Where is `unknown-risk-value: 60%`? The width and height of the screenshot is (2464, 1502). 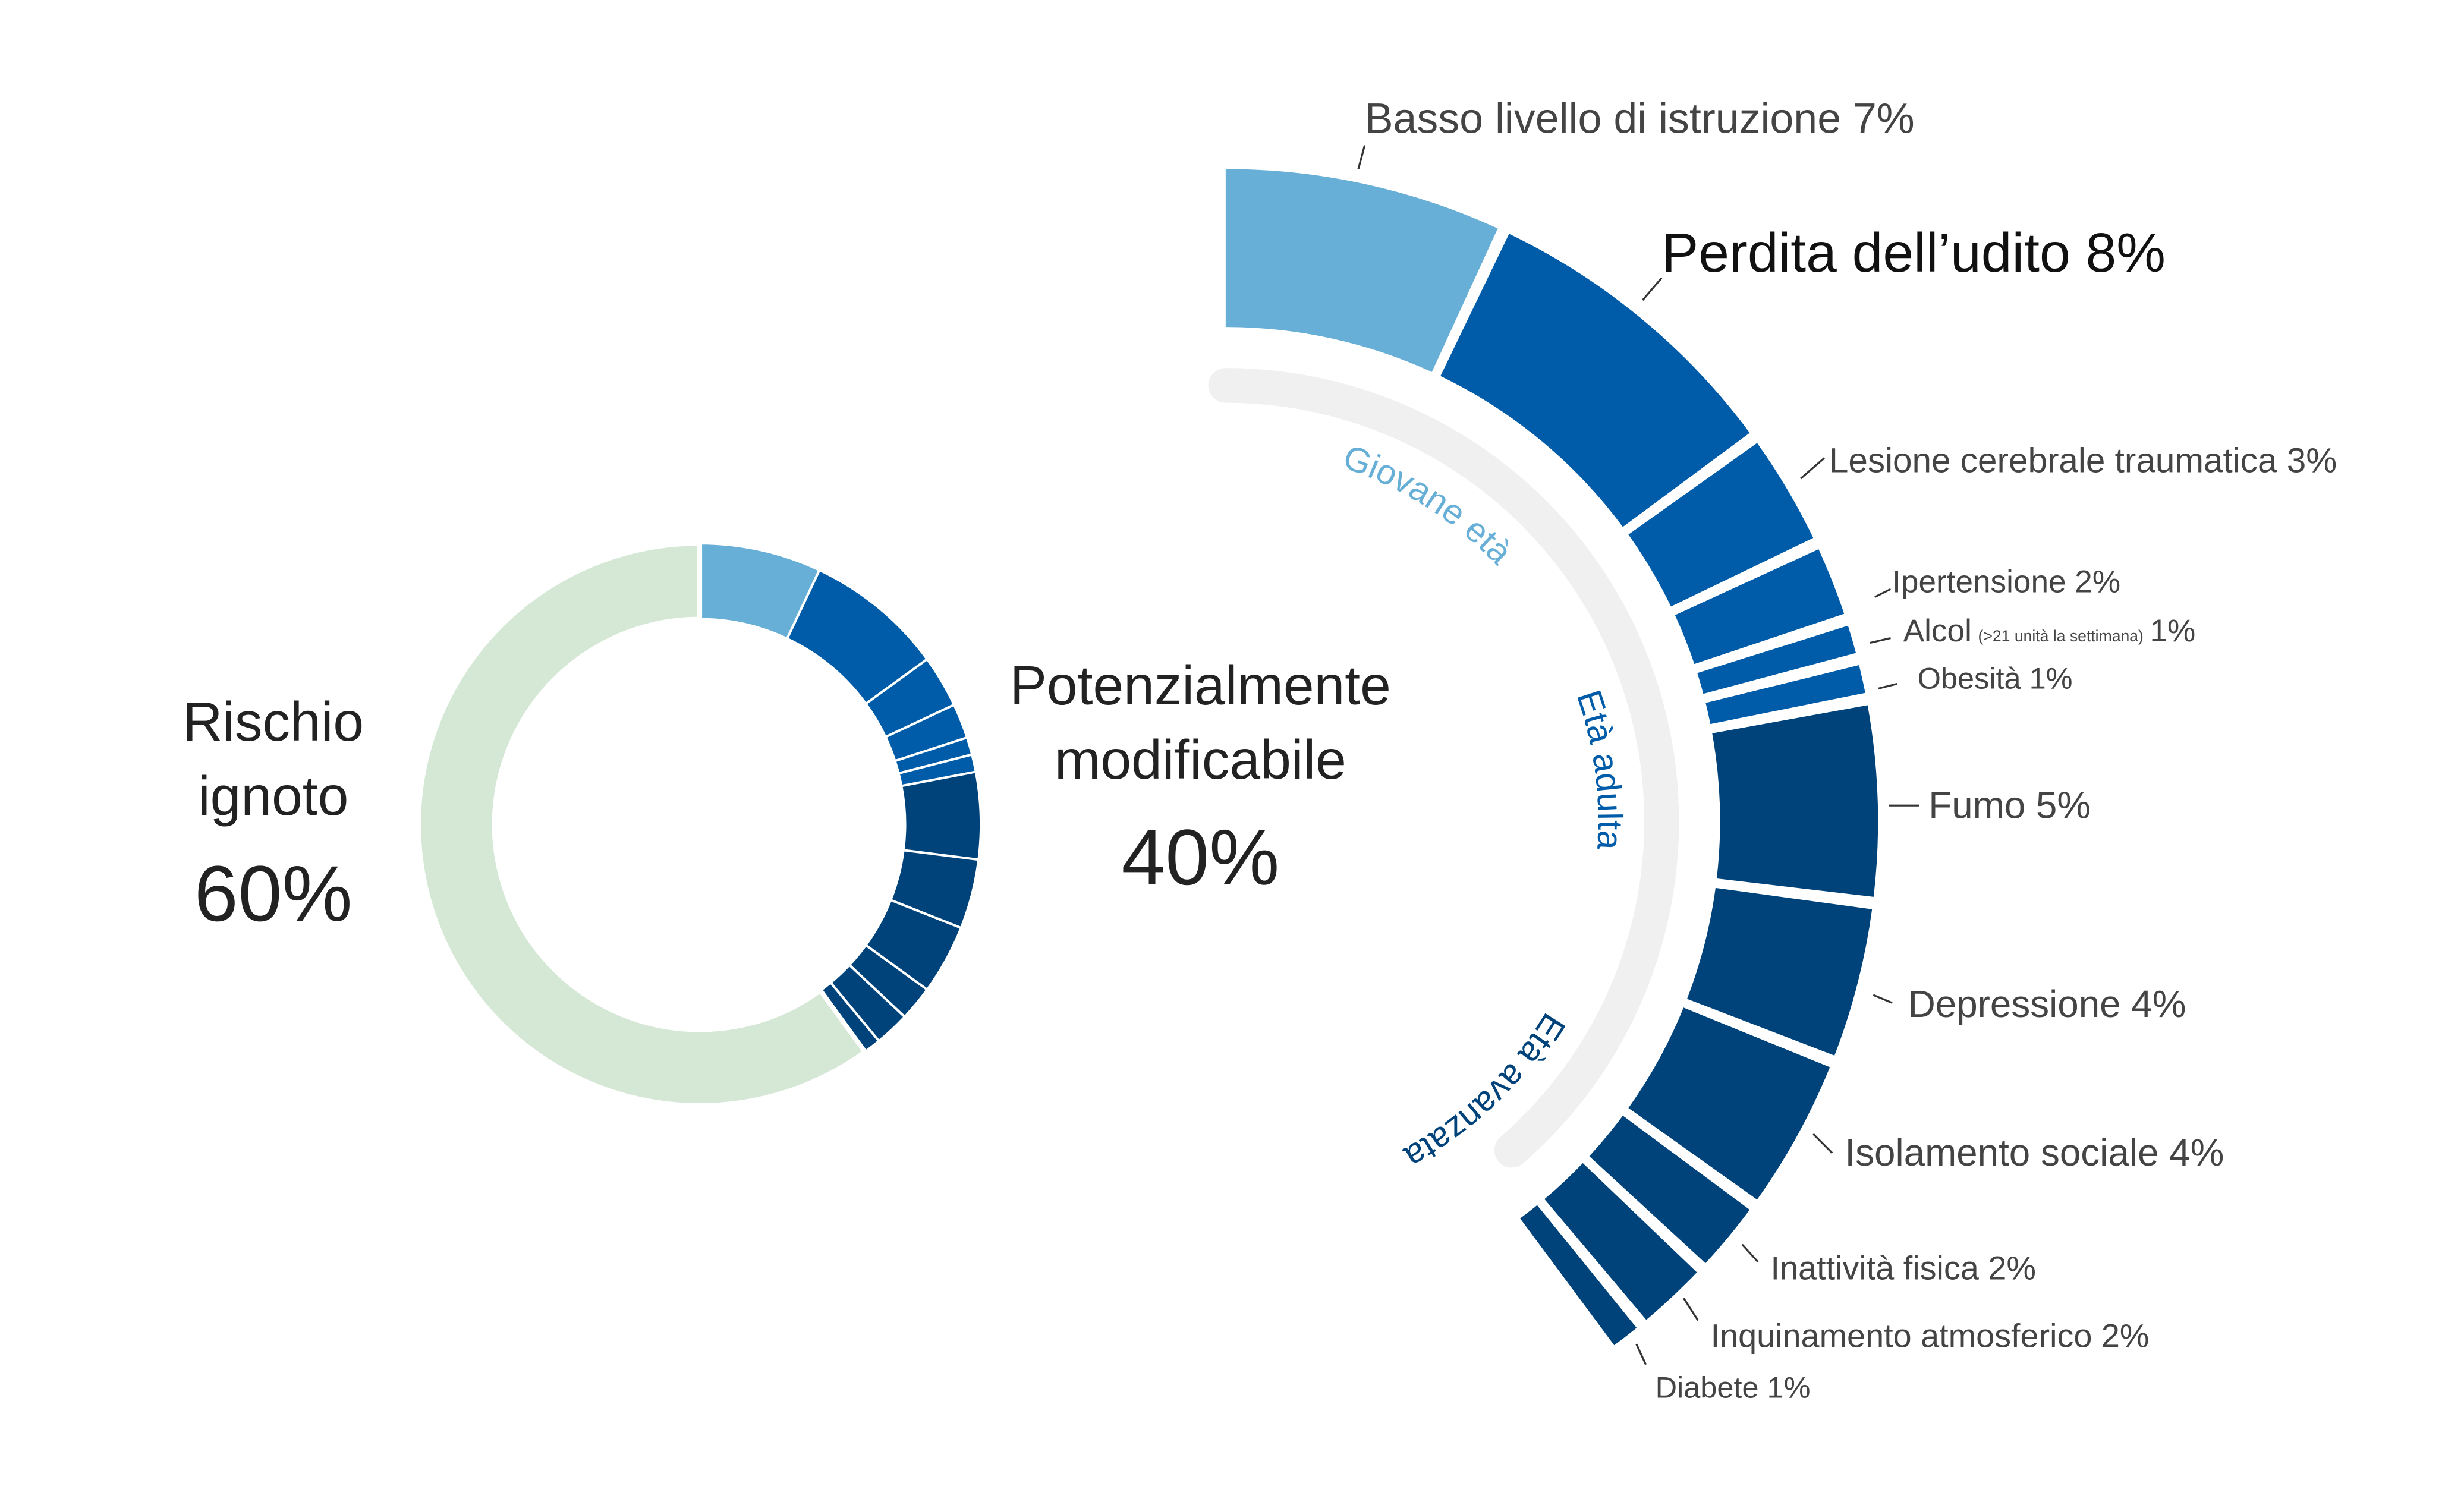
unknown-risk-value: 60% is located at coordinates (273, 894).